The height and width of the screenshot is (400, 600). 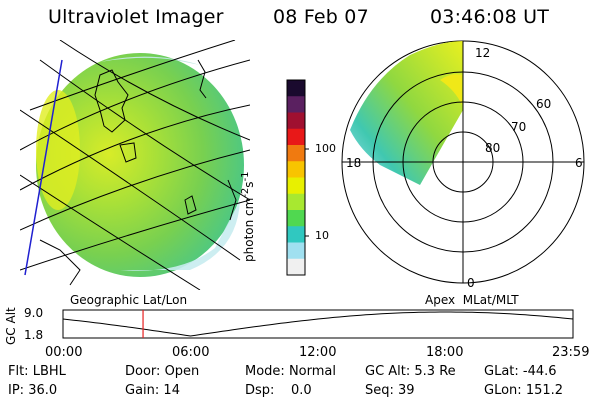 I want to click on mlt-label-6: 6, so click(x=579, y=163).